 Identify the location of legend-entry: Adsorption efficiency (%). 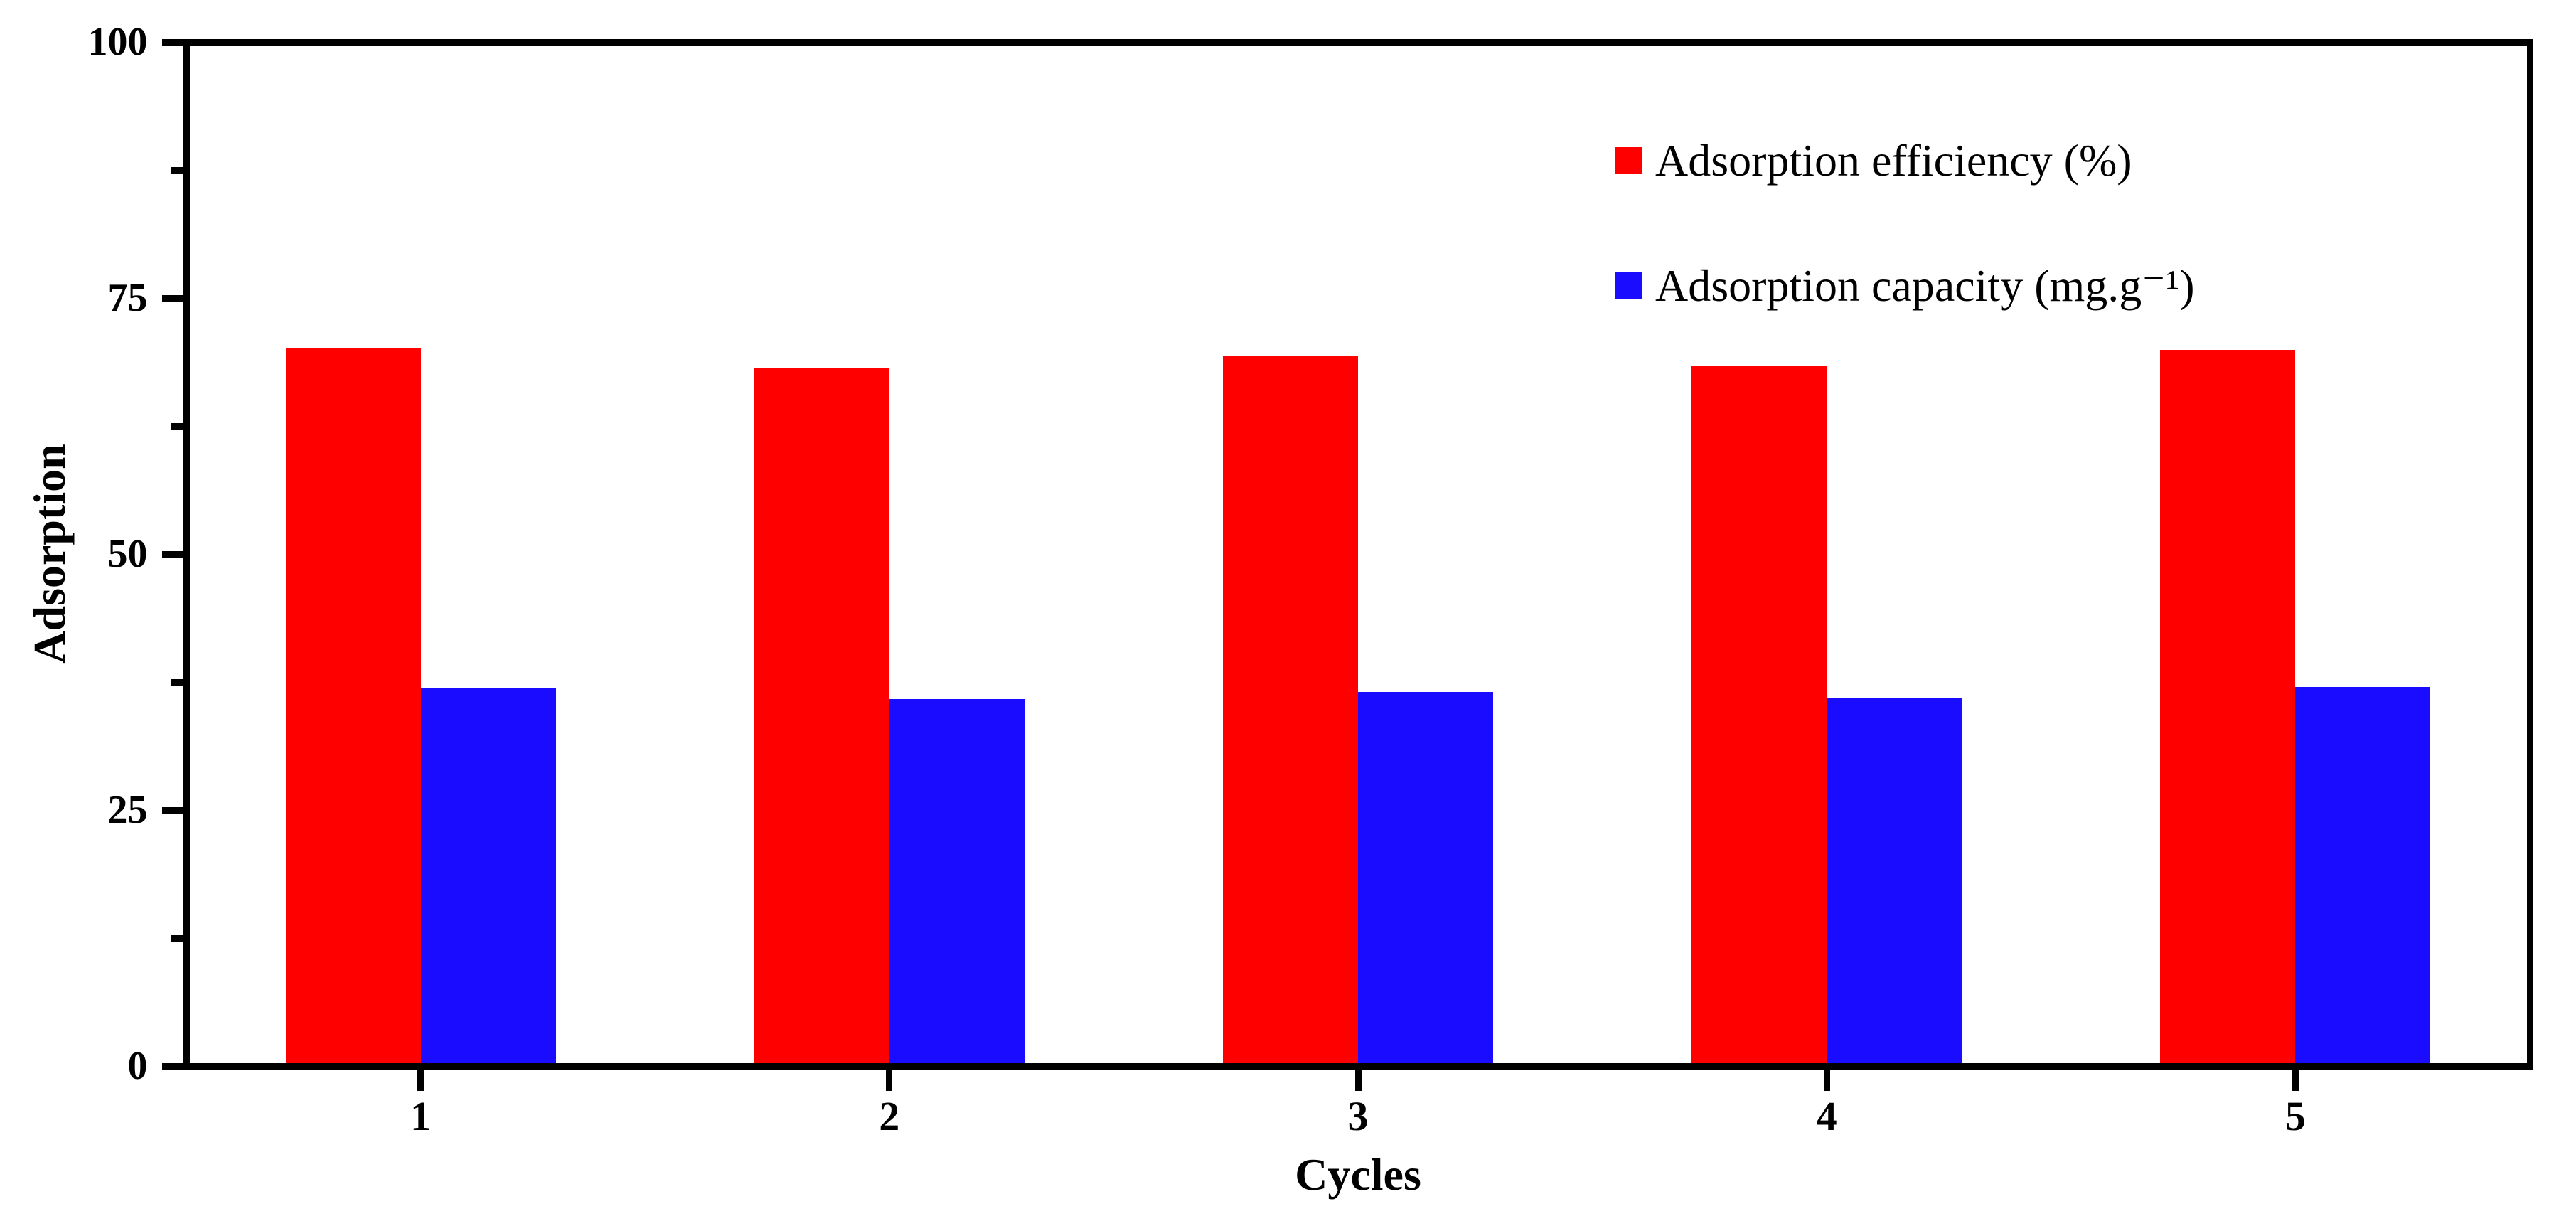
(1873, 160).